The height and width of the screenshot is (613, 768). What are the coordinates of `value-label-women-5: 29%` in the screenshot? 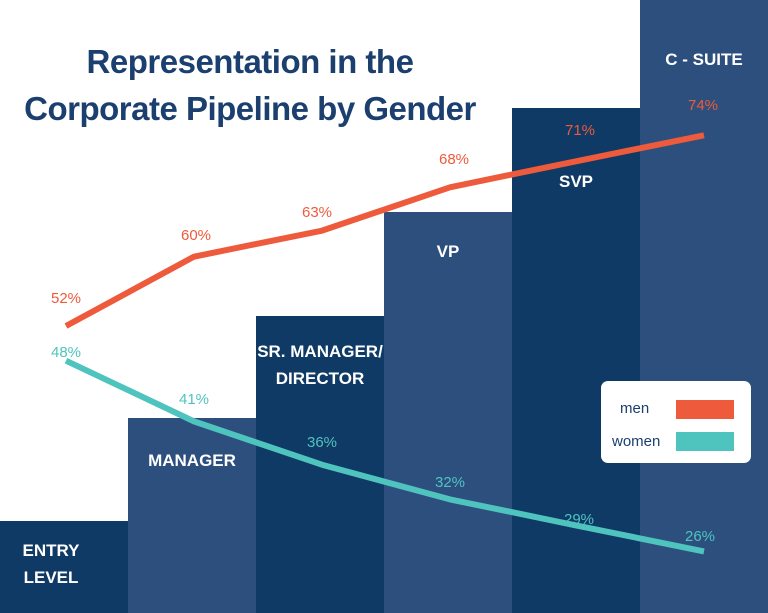 It's located at (579, 519).